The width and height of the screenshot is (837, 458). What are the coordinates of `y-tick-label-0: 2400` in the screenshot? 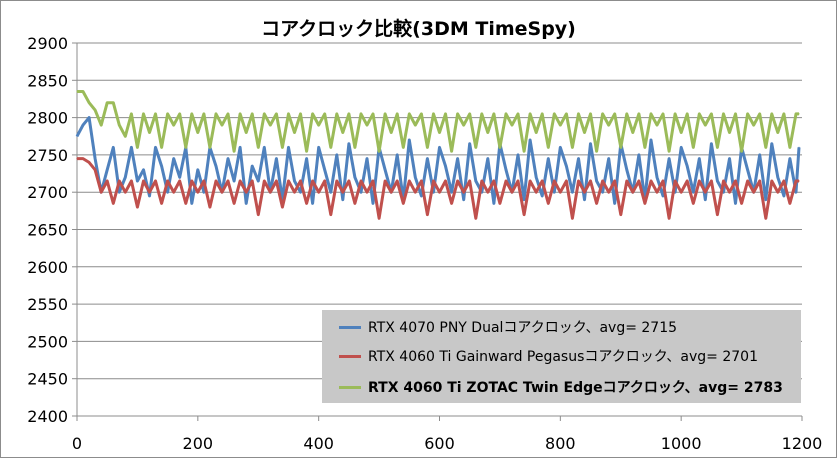 It's located at (47, 416).